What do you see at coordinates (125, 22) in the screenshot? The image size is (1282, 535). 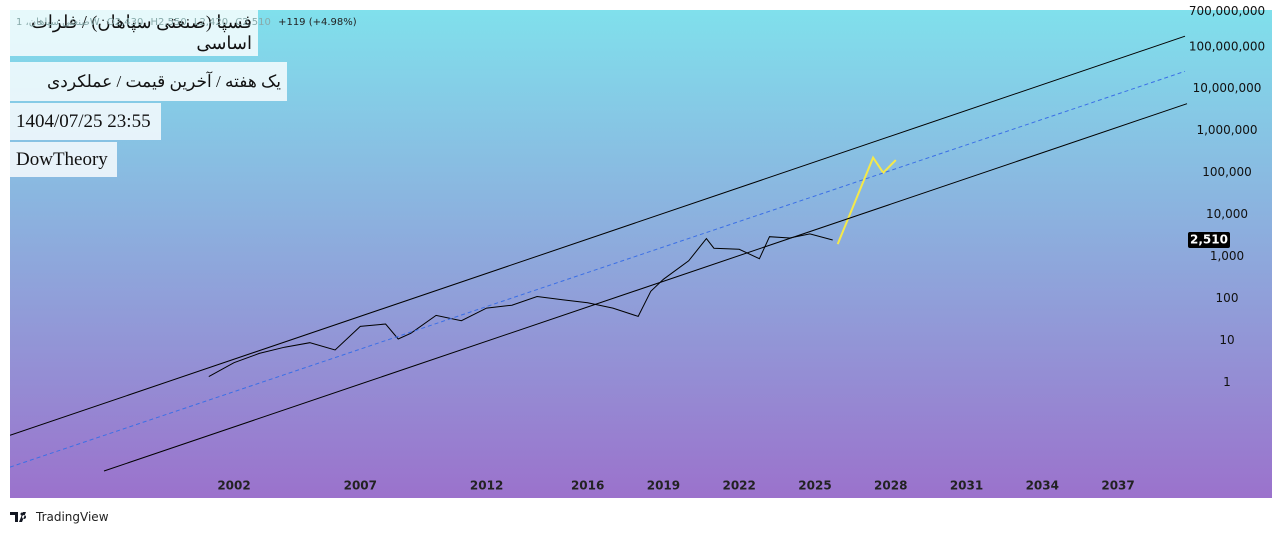 I see `ohlc: O2,430` at bounding box center [125, 22].